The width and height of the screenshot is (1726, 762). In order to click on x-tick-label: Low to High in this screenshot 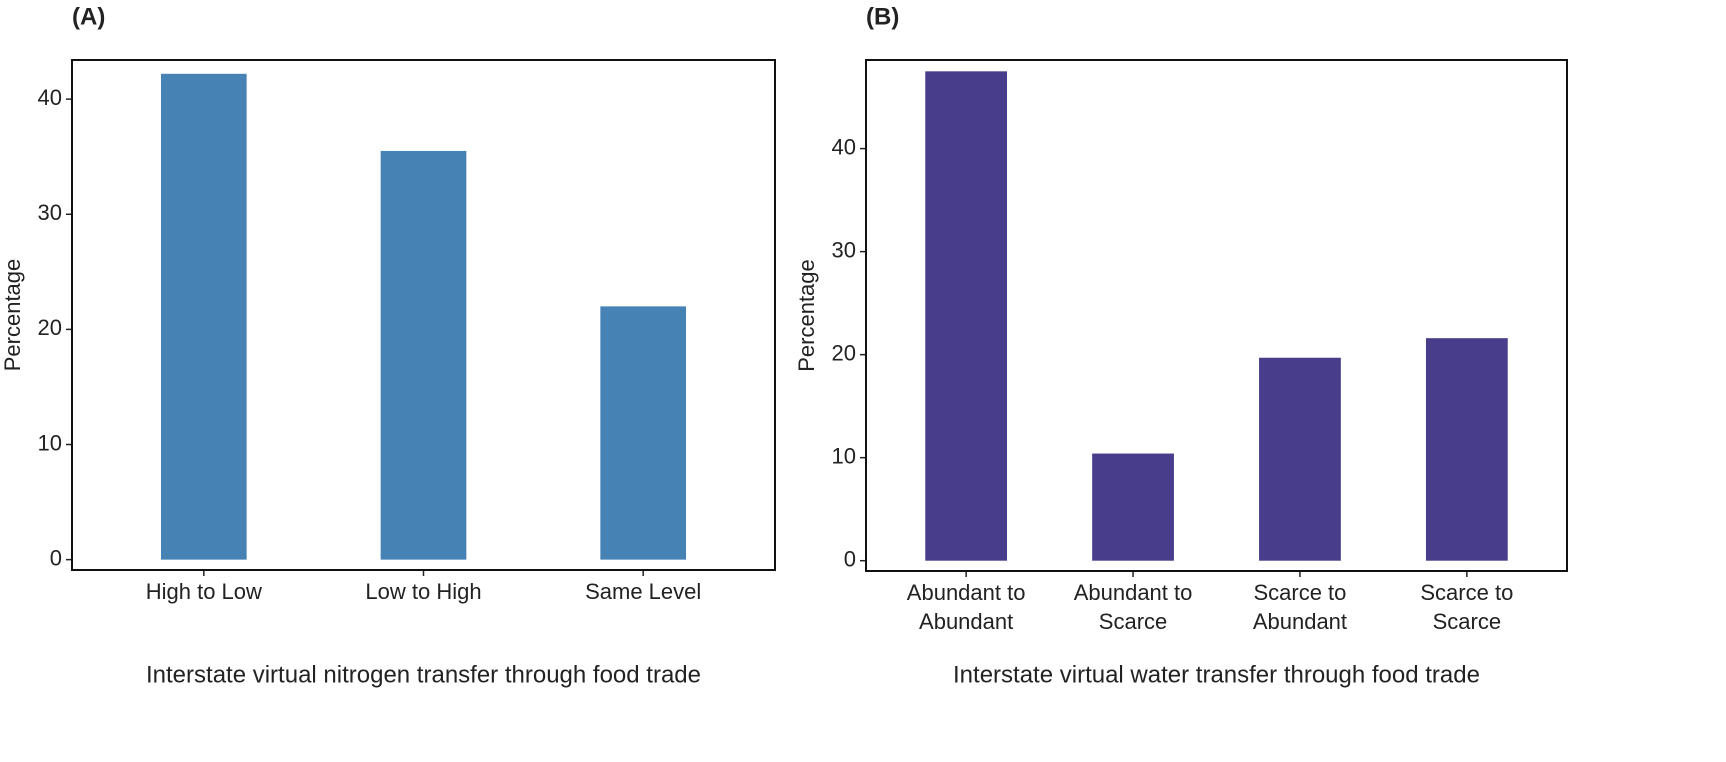, I will do `click(423, 591)`.